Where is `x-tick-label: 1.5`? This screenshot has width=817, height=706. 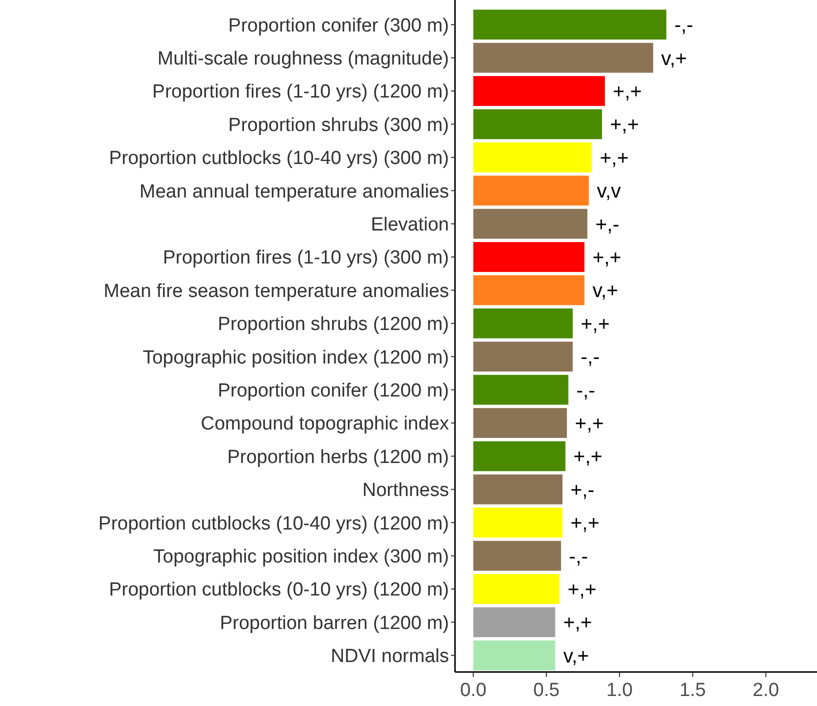
x-tick-label: 1.5 is located at coordinates (692, 690).